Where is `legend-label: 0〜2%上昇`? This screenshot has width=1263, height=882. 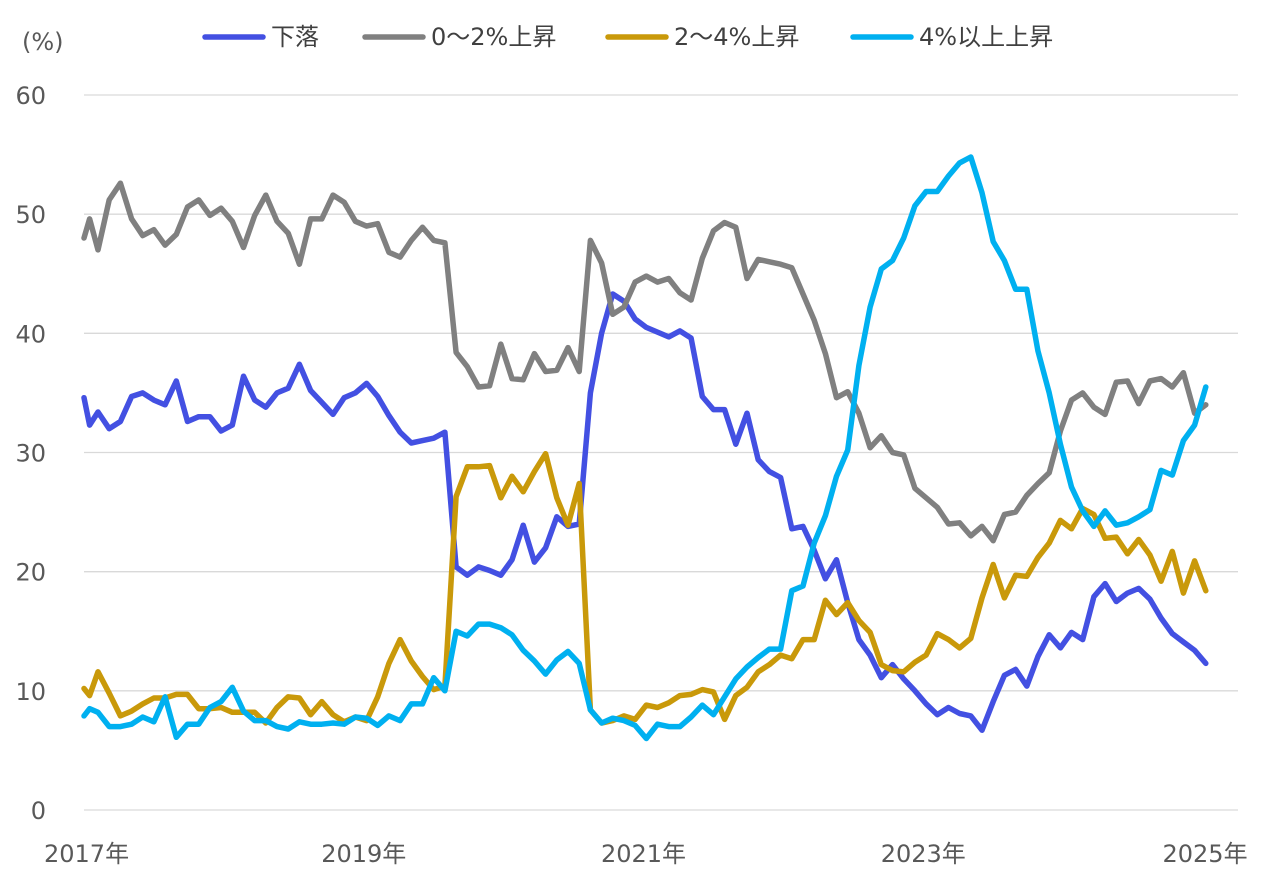
legend-label: 0〜2%上昇 is located at coordinates (493, 37).